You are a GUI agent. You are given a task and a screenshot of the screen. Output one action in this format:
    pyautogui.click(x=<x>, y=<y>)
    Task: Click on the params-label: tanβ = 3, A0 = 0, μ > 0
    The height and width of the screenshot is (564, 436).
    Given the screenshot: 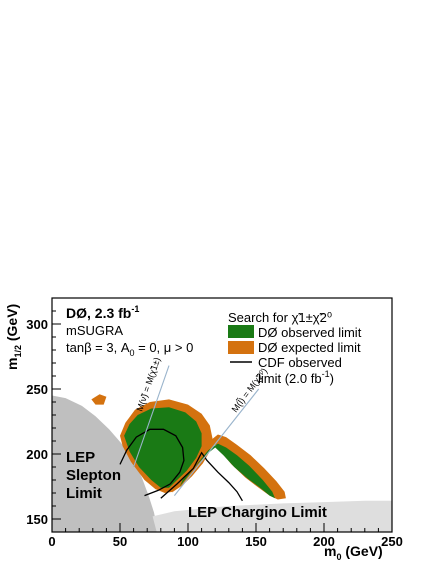 What is the action you would take?
    pyautogui.click(x=129, y=349)
    